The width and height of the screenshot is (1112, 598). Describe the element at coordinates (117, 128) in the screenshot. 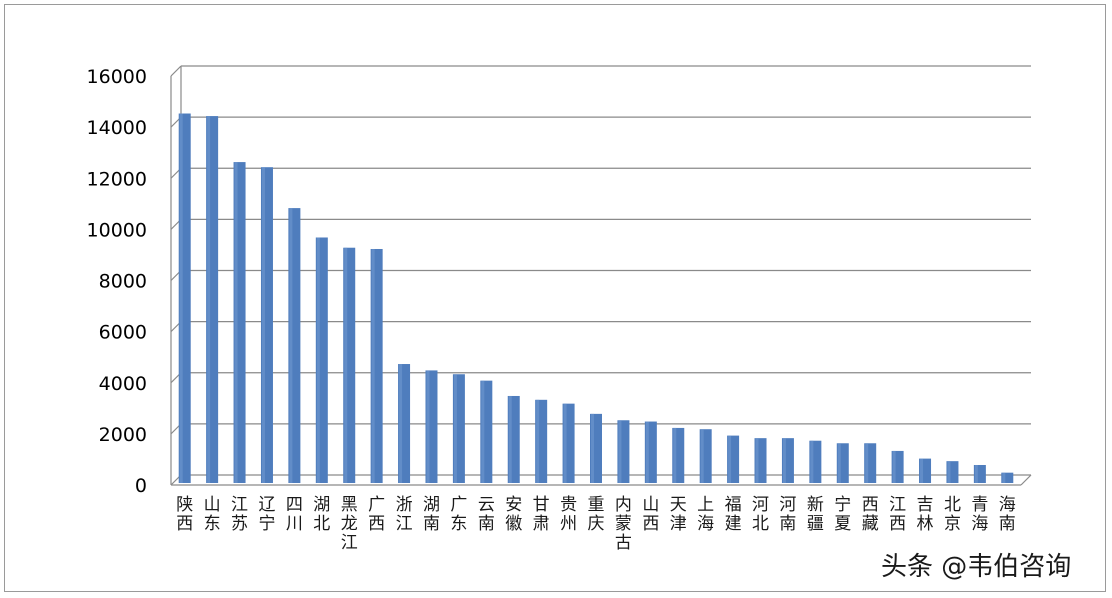

I see `y-tick-label: 14000` at that location.